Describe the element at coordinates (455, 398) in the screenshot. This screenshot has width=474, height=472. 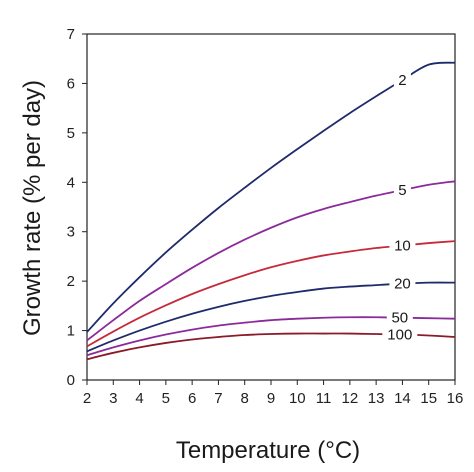
I see `x-tick-label: 16` at that location.